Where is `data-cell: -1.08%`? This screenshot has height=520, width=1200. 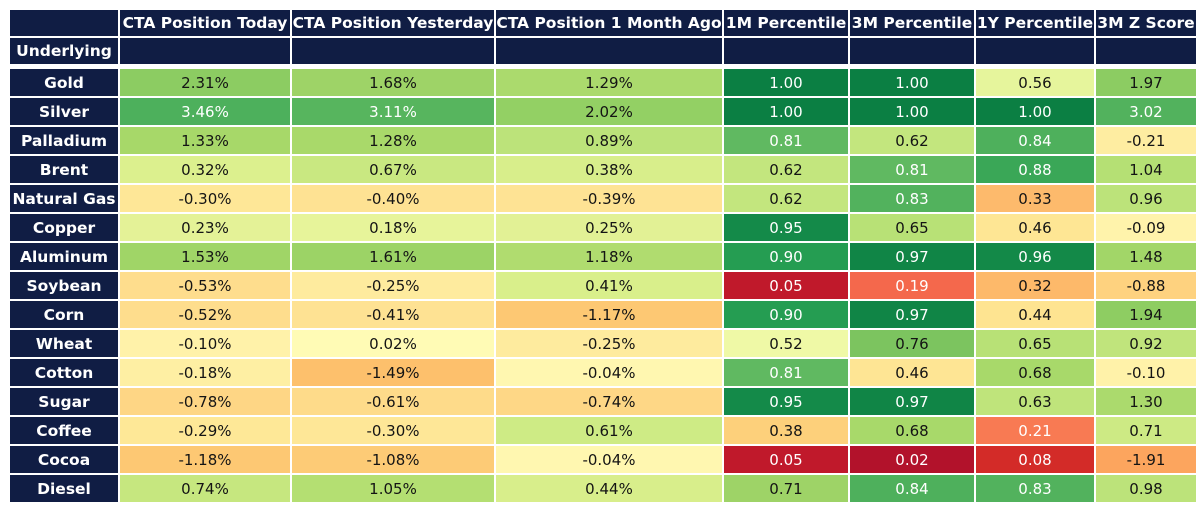
data-cell: -1.08% is located at coordinates (393, 459).